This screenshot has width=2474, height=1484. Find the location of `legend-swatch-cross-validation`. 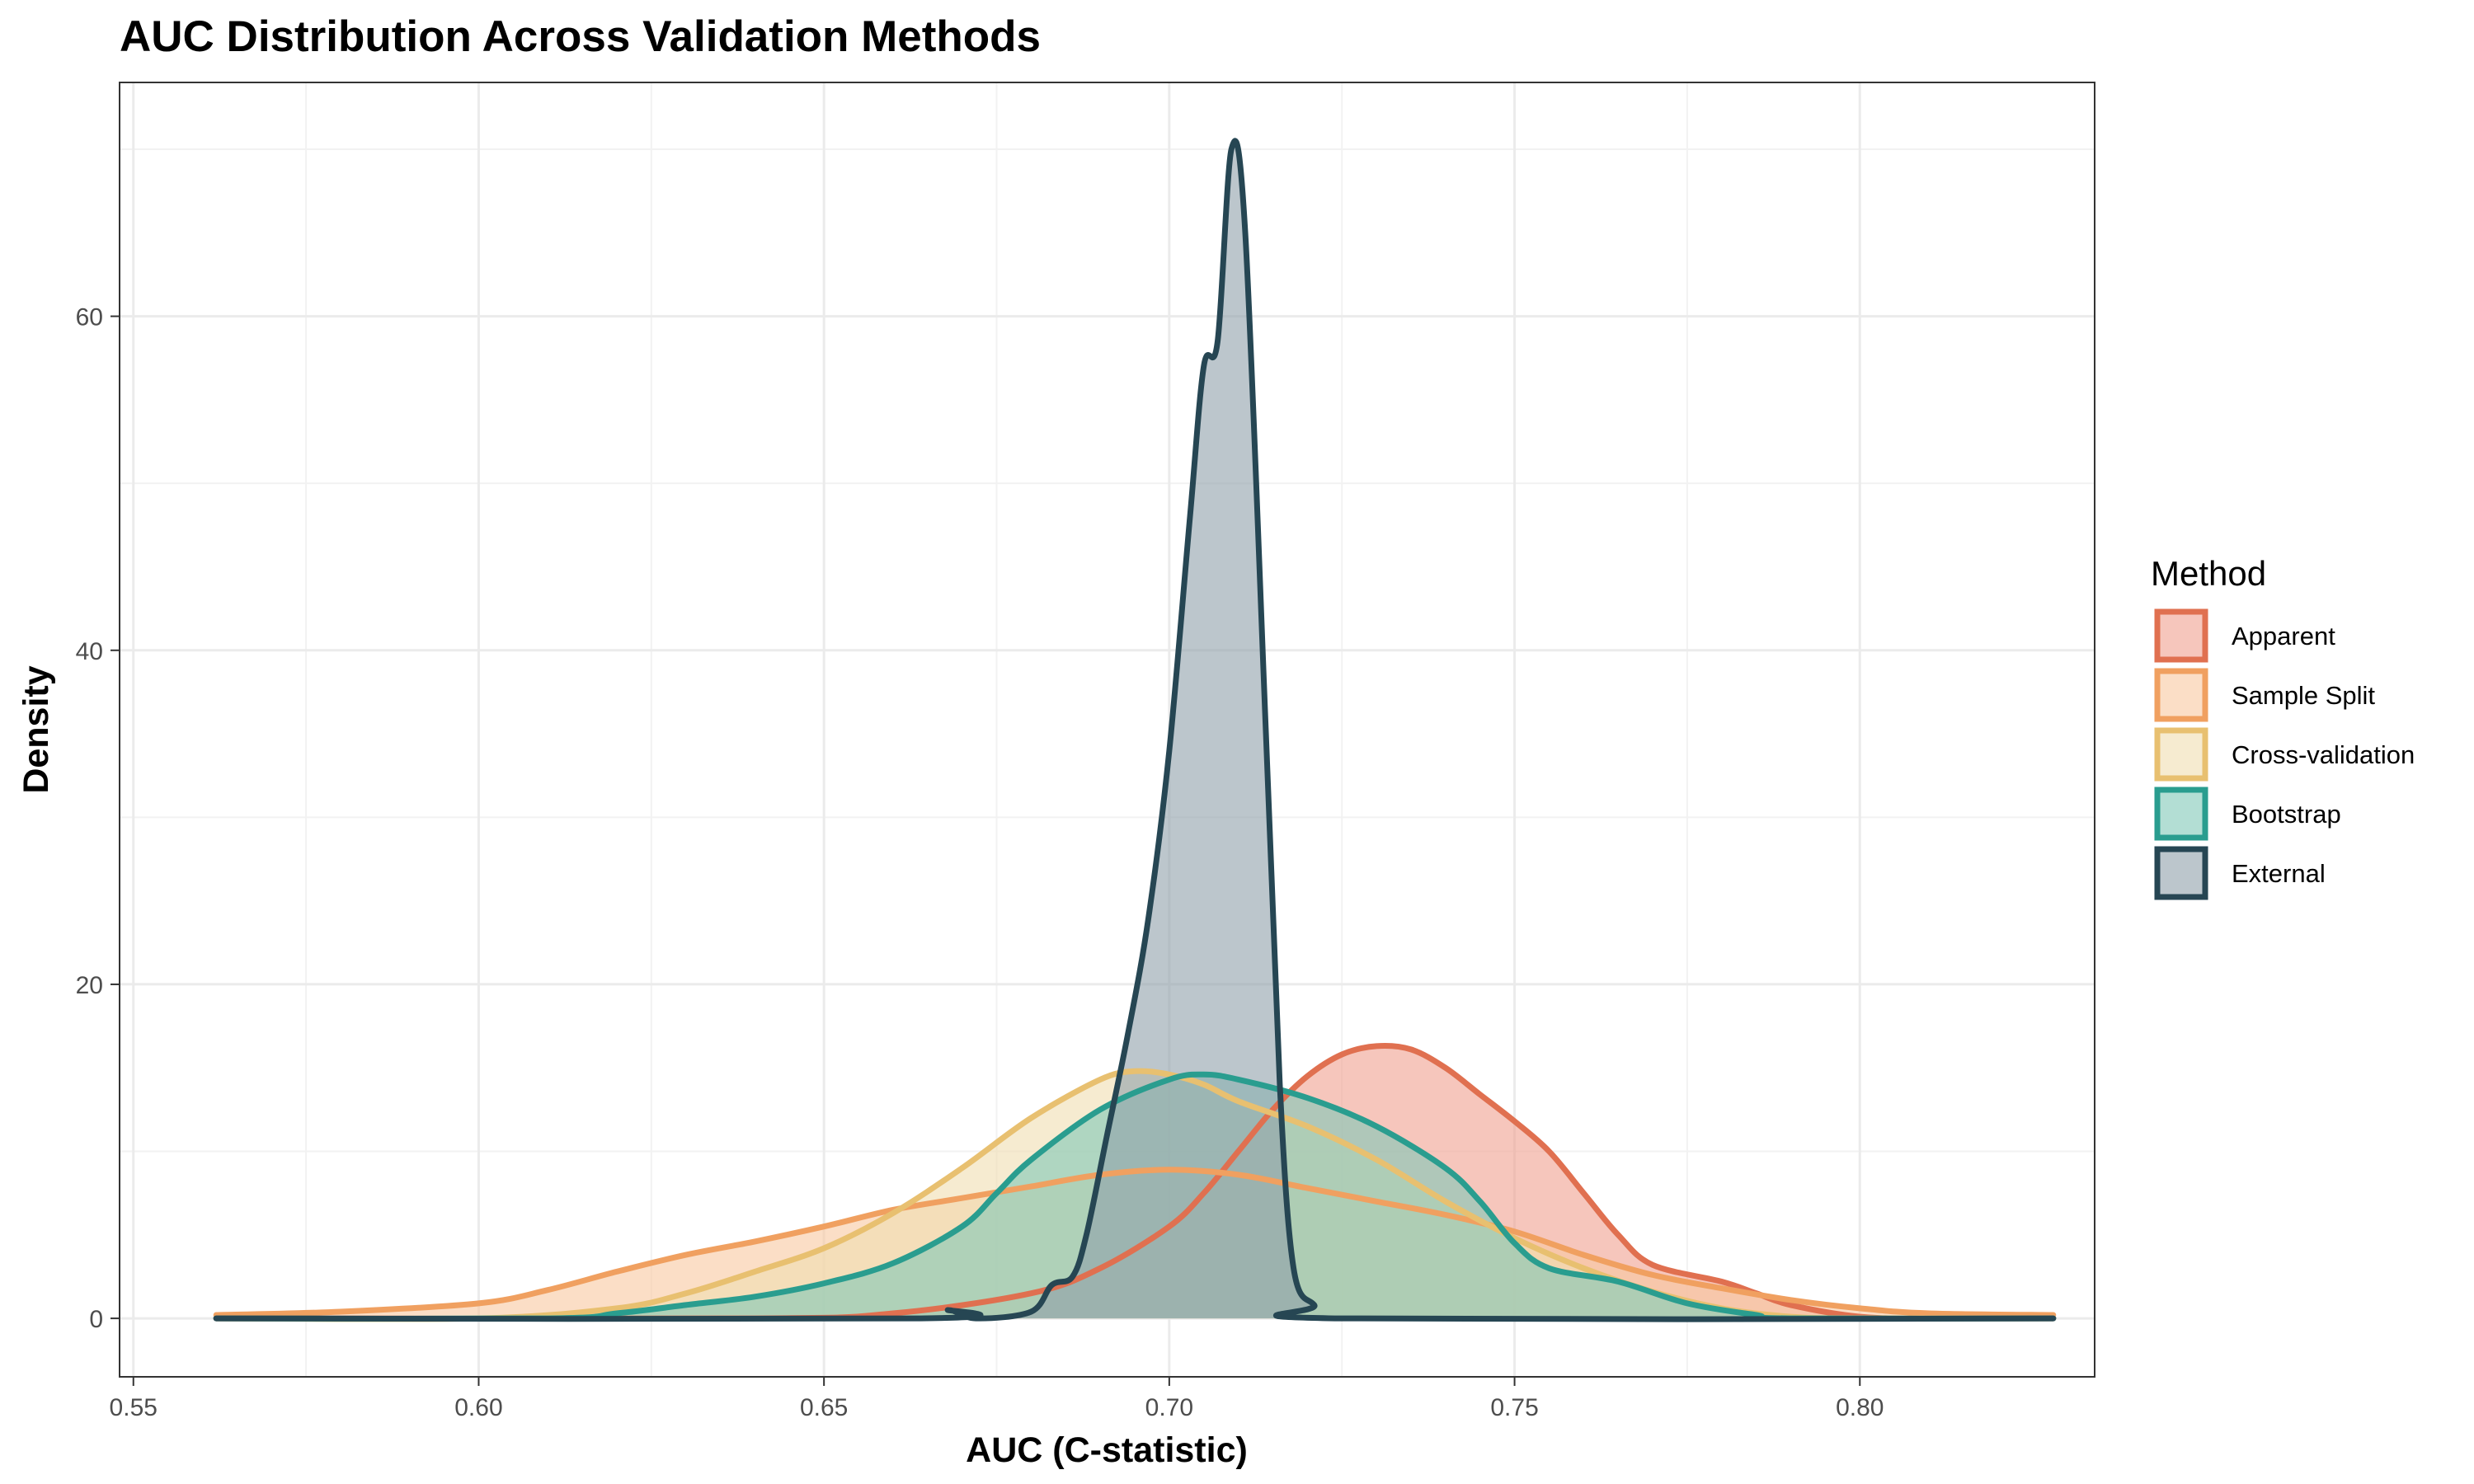

legend-swatch-cross-validation is located at coordinates (2181, 754).